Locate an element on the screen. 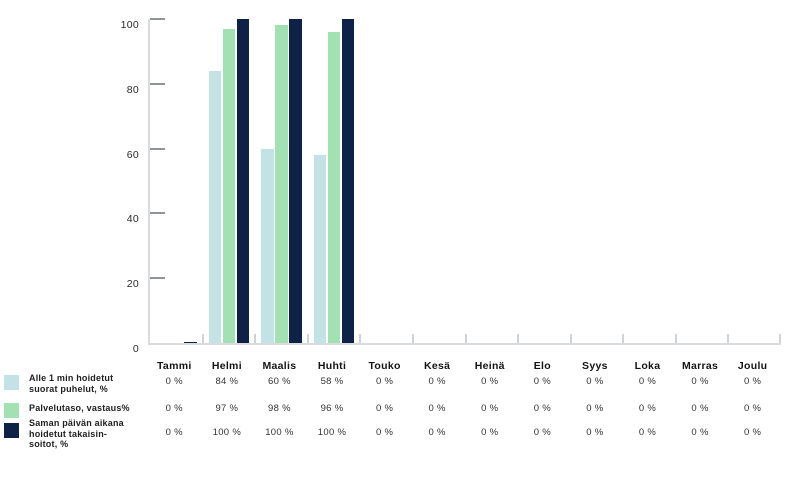 Image resolution: width=795 pixels, height=477 pixels. table-cell-r1-touko: 0 % is located at coordinates (384, 381).